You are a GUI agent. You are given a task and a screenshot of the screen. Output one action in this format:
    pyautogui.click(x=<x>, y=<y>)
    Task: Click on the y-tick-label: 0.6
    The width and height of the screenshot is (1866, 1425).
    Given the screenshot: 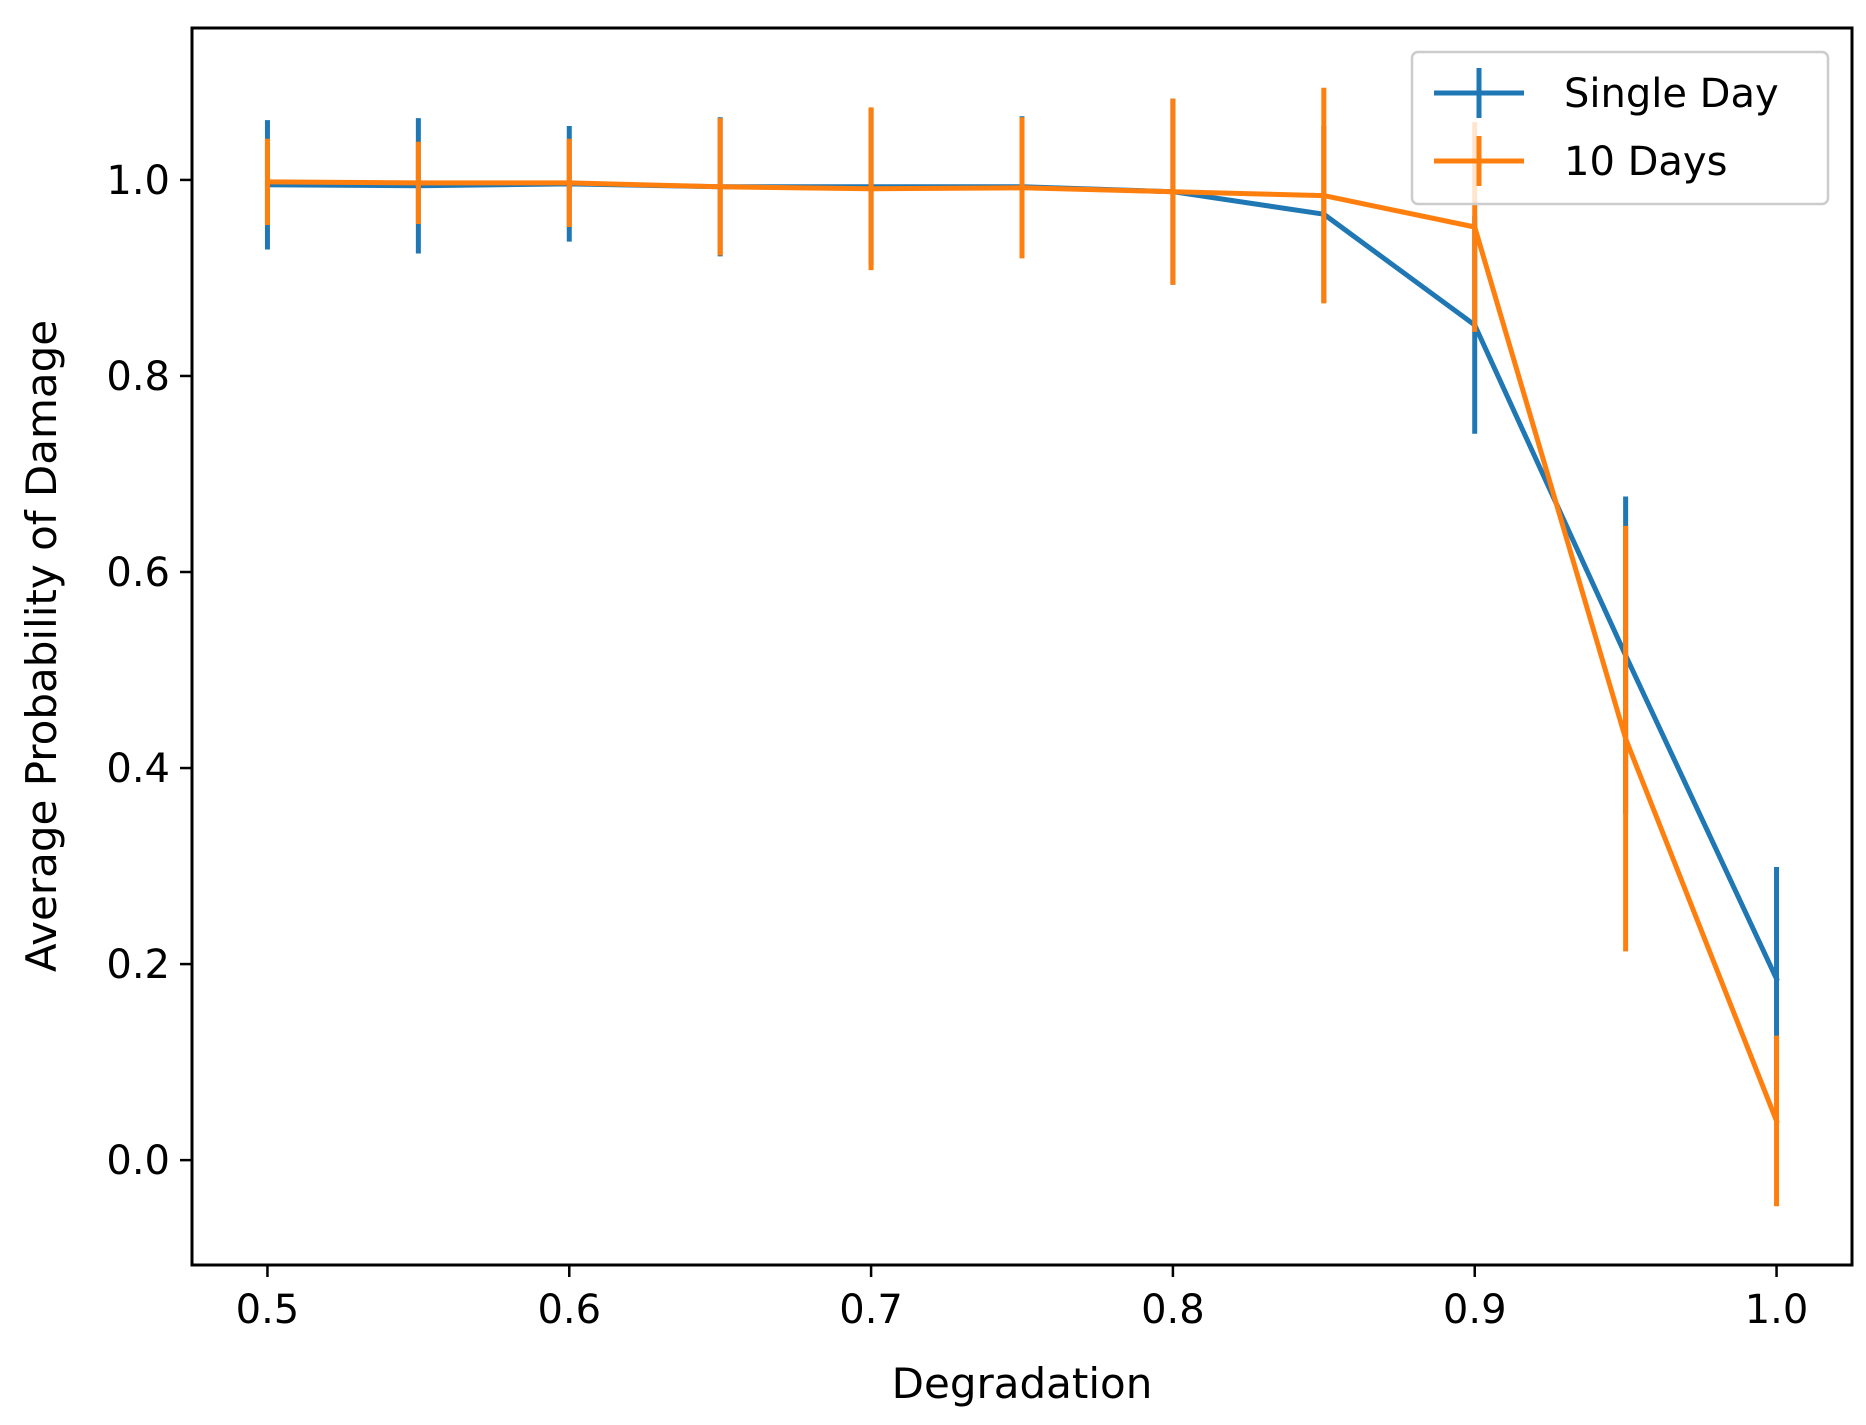 What is the action you would take?
    pyautogui.click(x=138, y=573)
    